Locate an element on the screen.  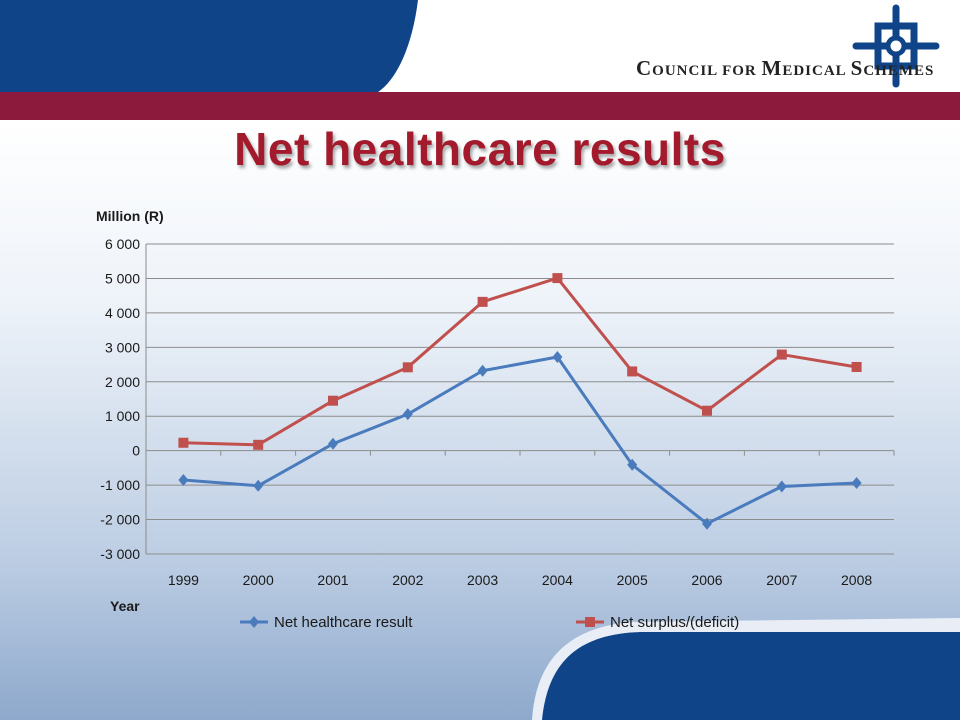
x-tick-label: 2006 is located at coordinates (706, 580).